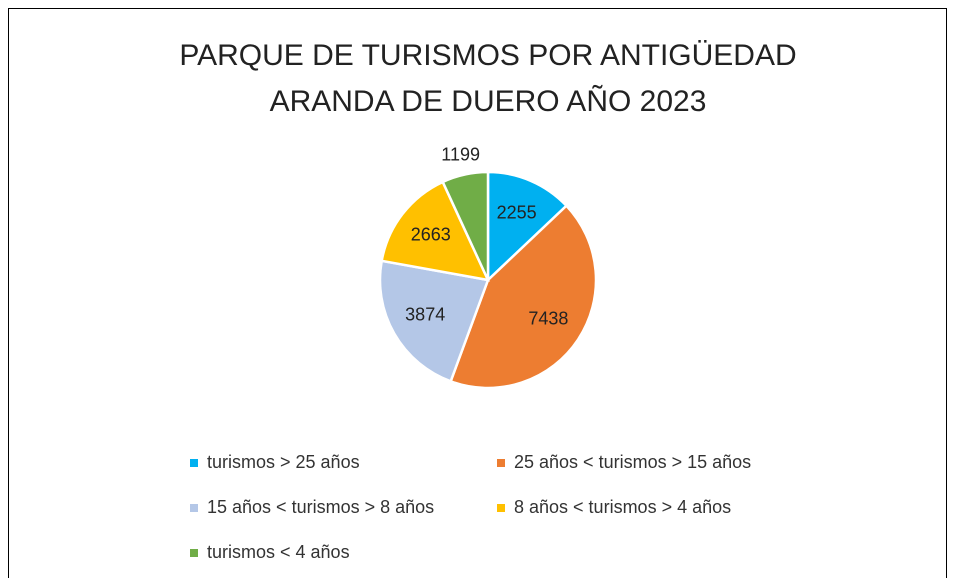 The width and height of the screenshot is (955, 578). Describe the element at coordinates (487, 55) in the screenshot. I see `chart-title: PARQUE DE TURISMOS POR ANTIGÜEDAD` at that location.